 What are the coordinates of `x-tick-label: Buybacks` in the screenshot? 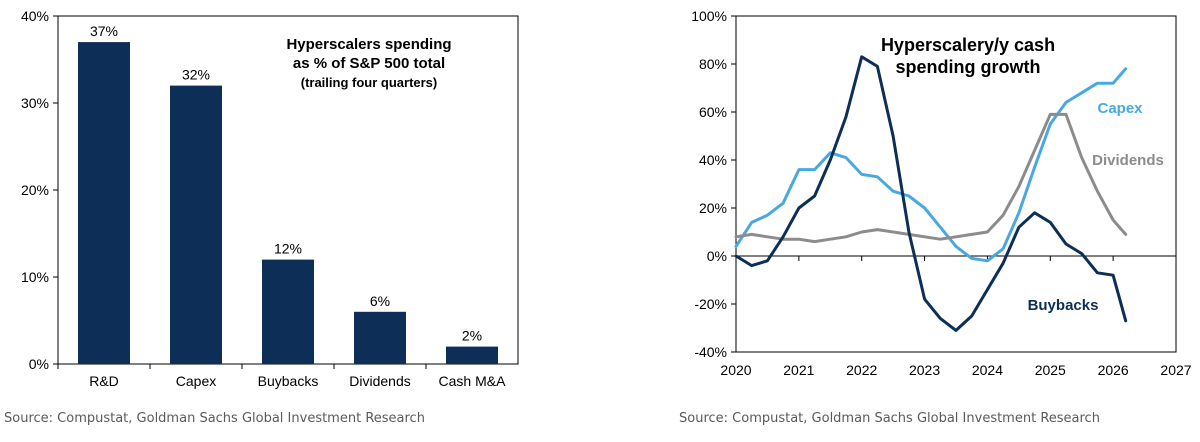 It's located at (288, 381).